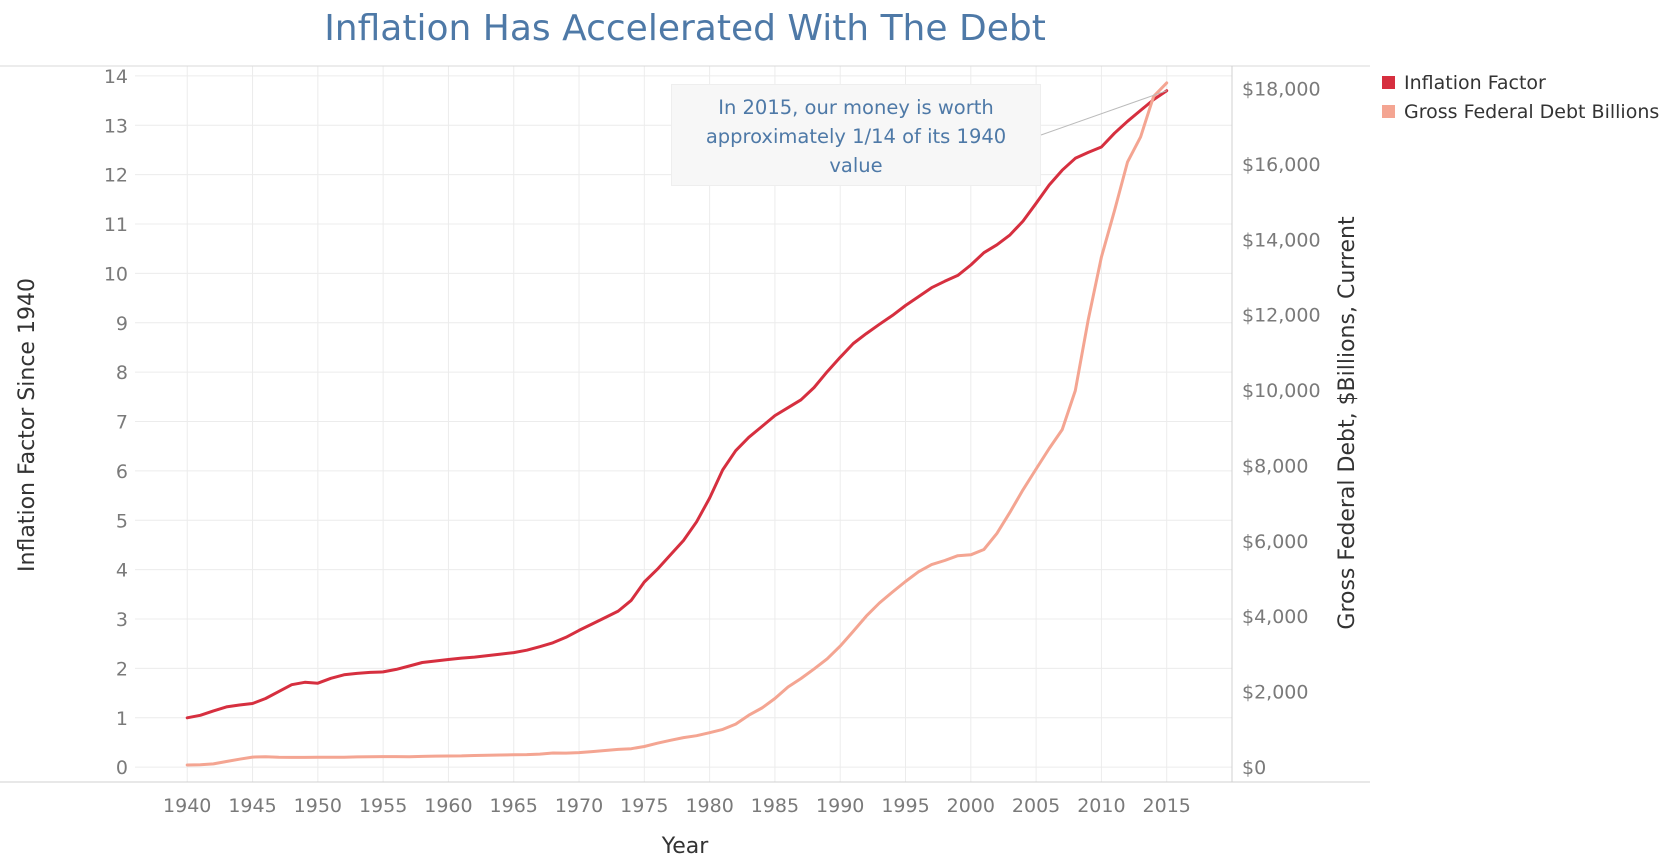  I want to click on right-y-tick-label: $16,000, so click(1281, 165).